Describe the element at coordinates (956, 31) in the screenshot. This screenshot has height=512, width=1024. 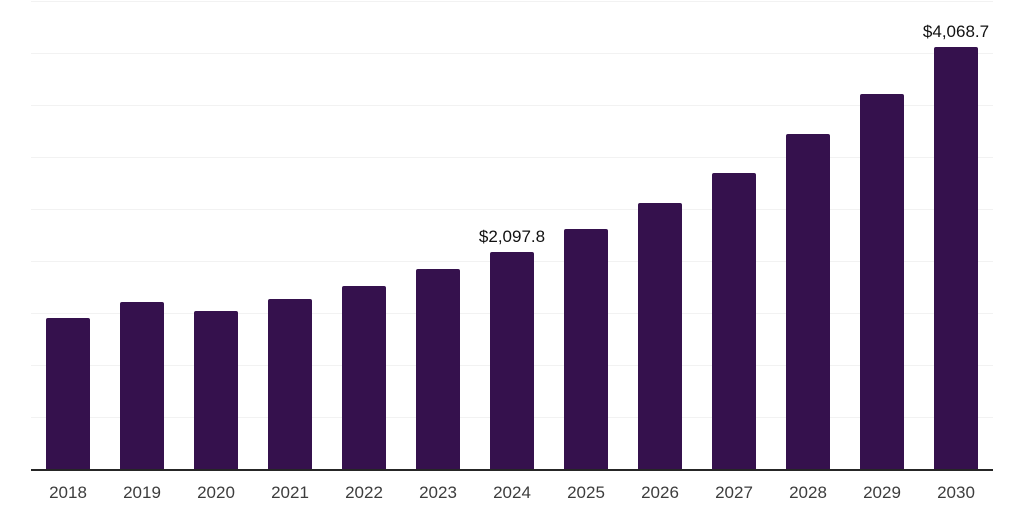
I see `bar-value-label-2030: $4,068.7` at that location.